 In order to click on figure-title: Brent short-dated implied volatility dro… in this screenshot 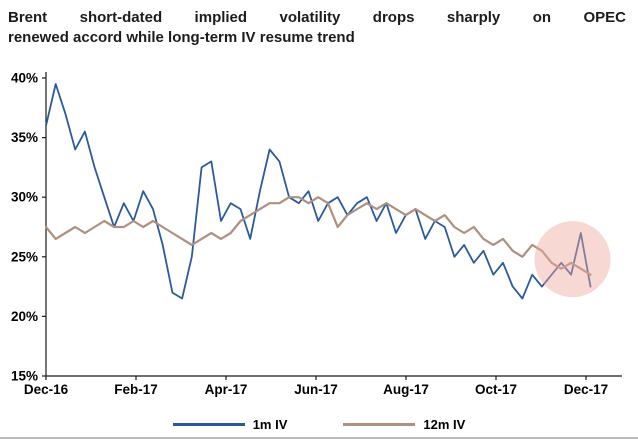, I will do `click(319, 24)`.